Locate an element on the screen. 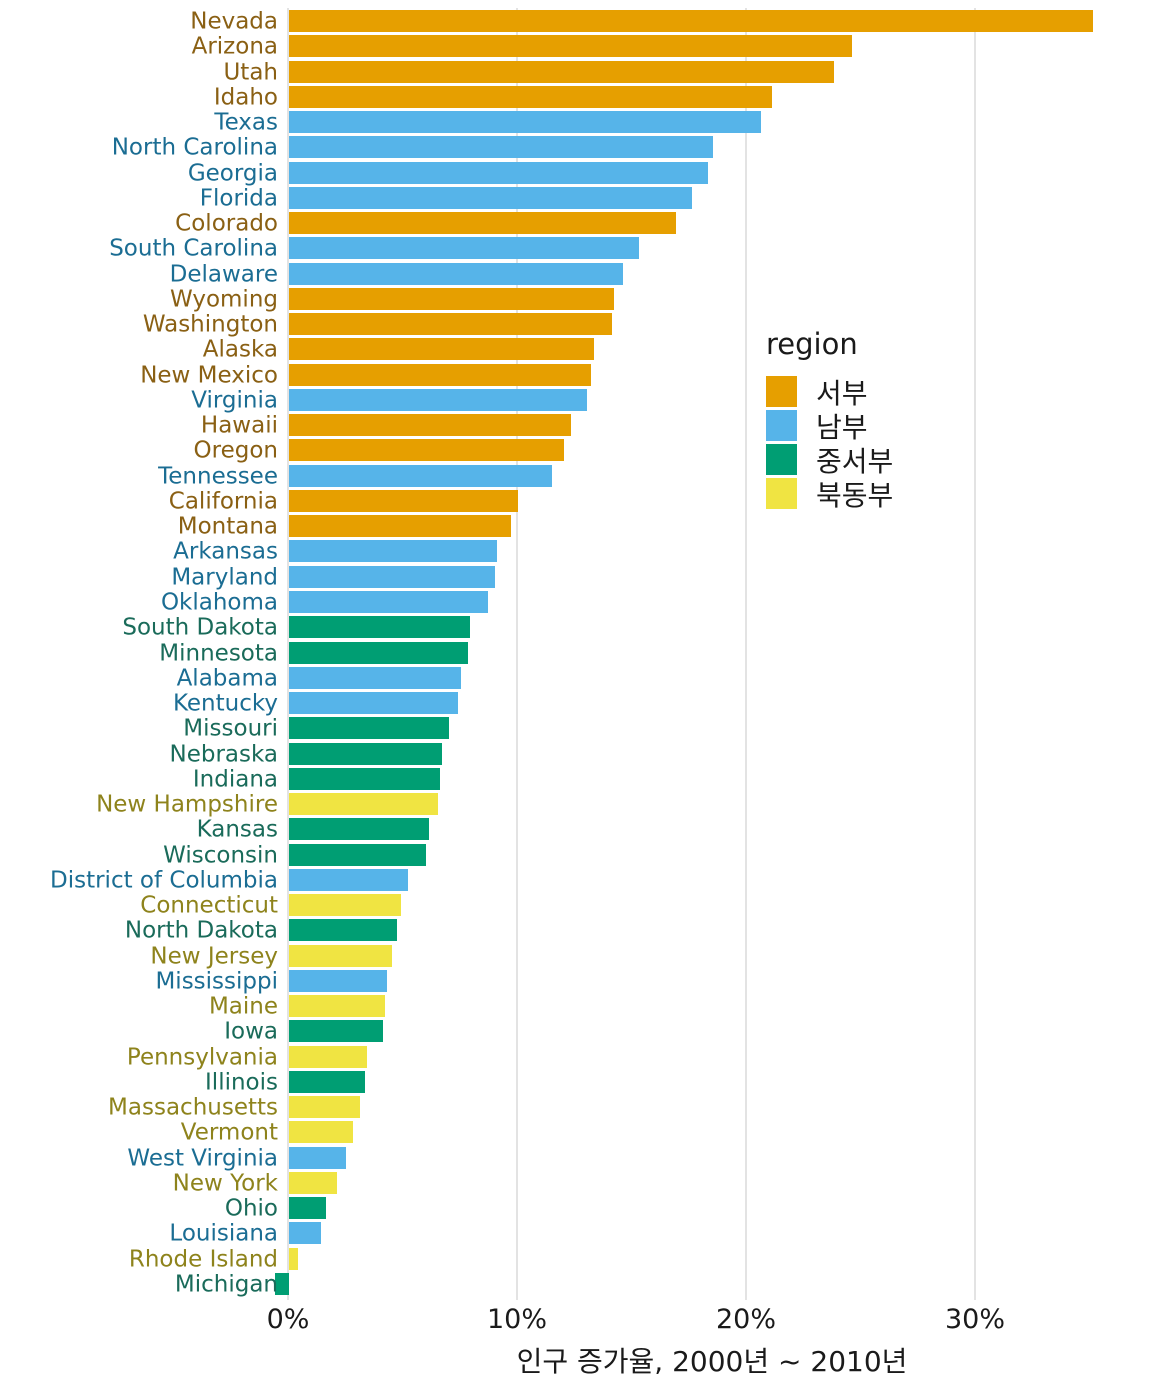 This screenshot has height=1382, width=1152. bar-massachusetts is located at coordinates (324, 1107).